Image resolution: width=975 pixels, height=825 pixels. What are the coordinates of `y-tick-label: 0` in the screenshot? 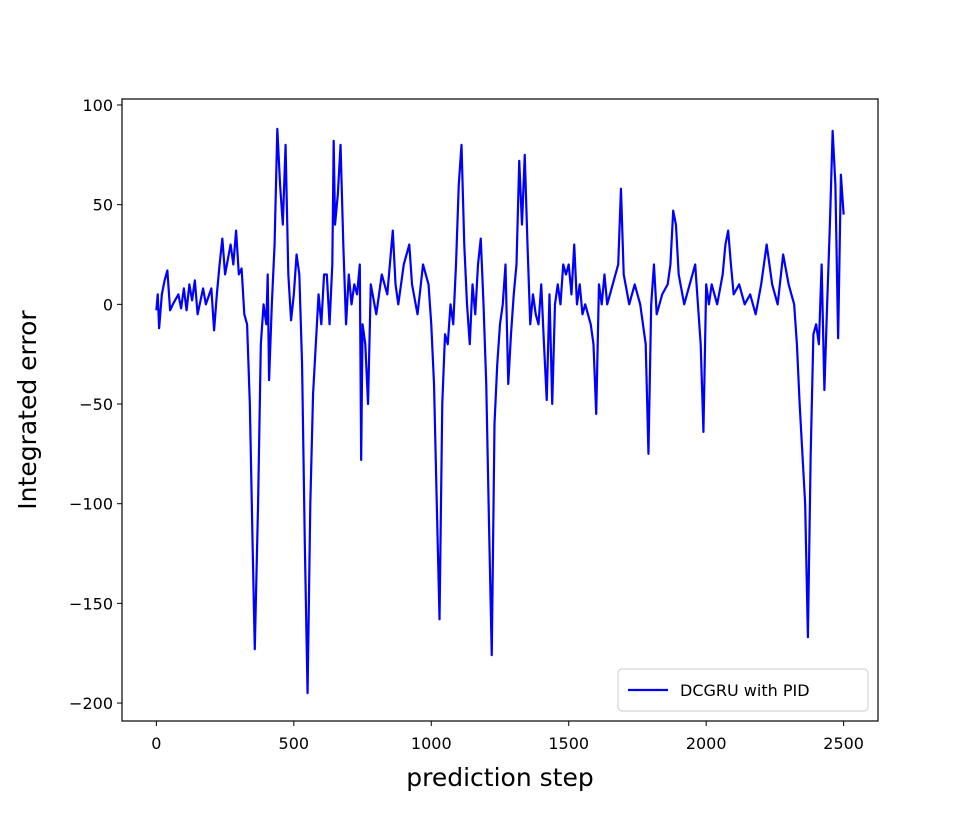 It's located at (108, 304).